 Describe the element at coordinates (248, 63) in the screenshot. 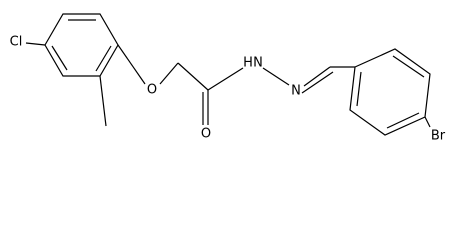

I see `atom-label: H` at that location.